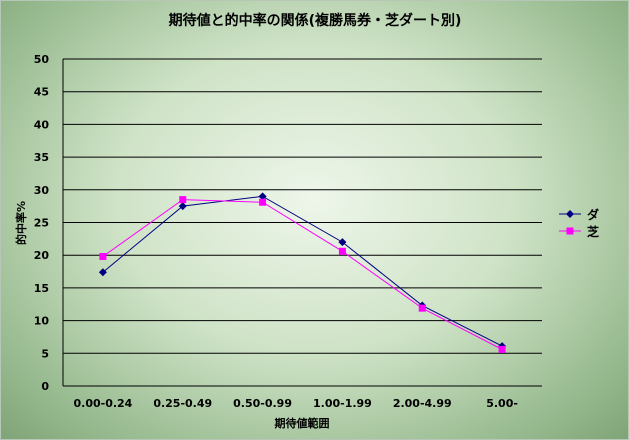 This screenshot has width=629, height=440. I want to click on y-tick-label: 45, so click(41, 92).